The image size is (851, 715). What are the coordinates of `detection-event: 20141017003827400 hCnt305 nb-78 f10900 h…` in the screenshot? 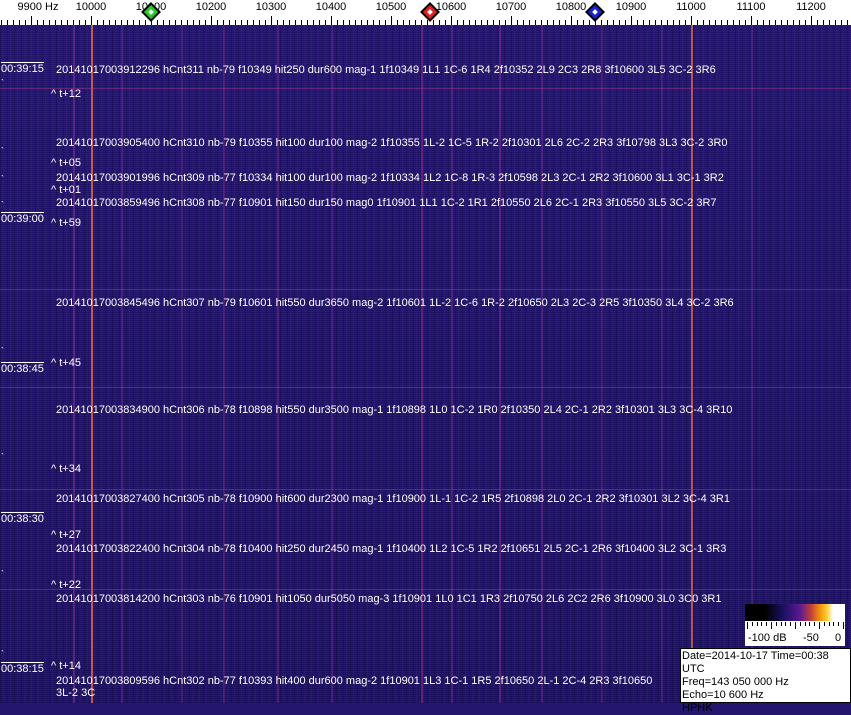 It's located at (393, 499).